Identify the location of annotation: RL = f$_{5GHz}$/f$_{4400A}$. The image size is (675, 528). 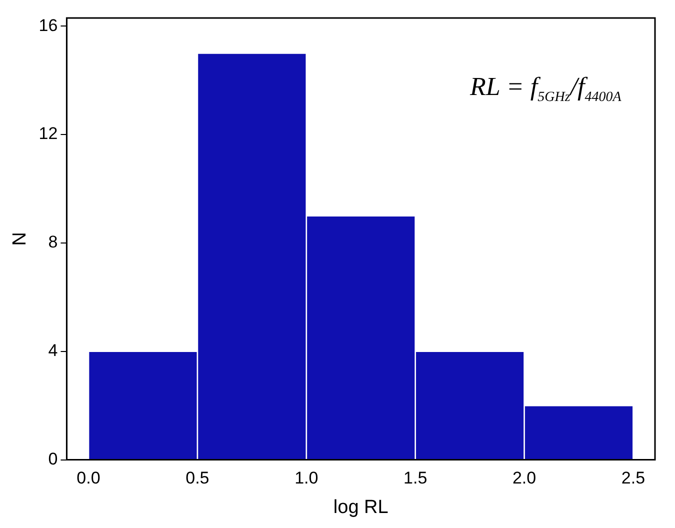
(546, 89).